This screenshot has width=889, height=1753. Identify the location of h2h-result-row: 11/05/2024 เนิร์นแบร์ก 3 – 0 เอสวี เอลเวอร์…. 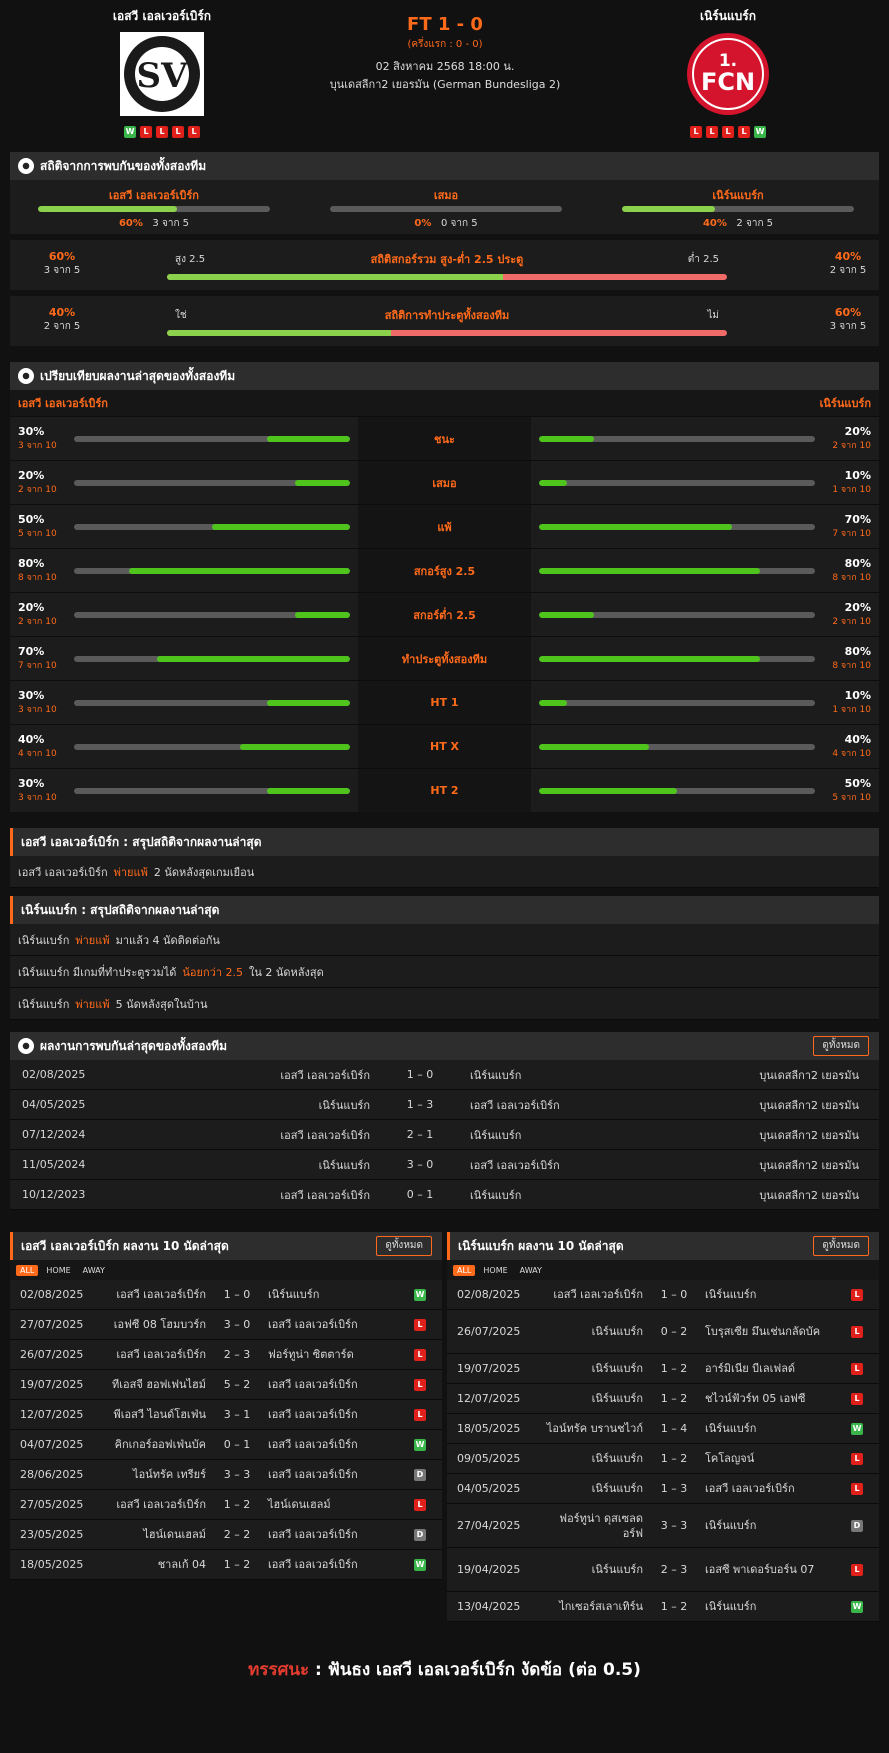
(444, 1165).